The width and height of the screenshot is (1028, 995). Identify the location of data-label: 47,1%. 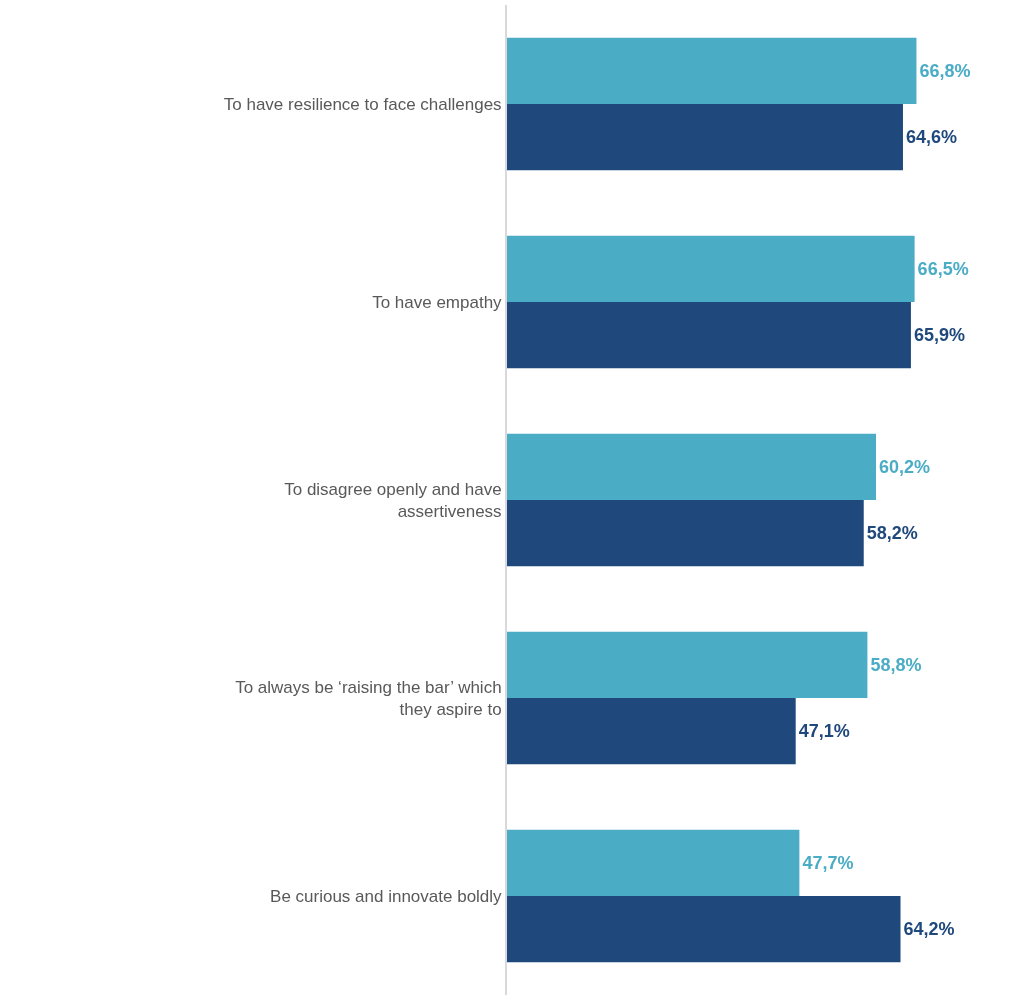
(824, 731).